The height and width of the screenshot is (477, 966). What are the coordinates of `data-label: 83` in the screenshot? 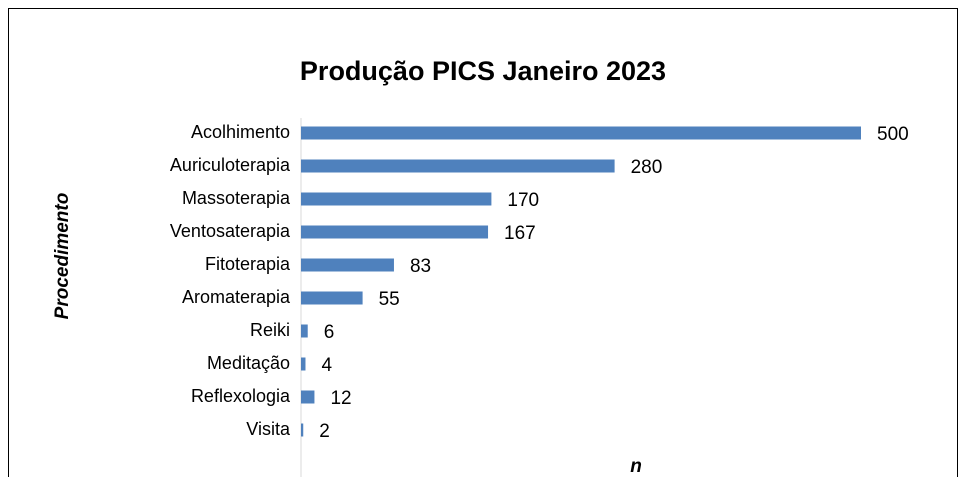 It's located at (420, 266).